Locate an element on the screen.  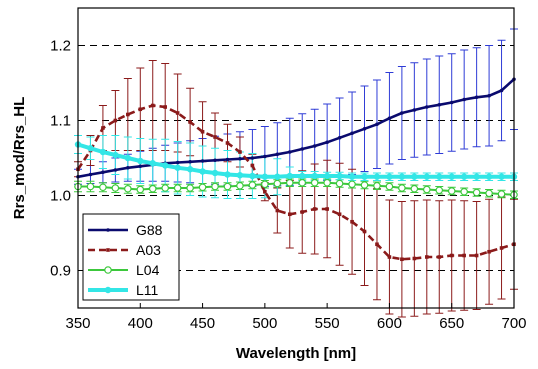
legend-label-l04: L04 is located at coordinates (148, 270).